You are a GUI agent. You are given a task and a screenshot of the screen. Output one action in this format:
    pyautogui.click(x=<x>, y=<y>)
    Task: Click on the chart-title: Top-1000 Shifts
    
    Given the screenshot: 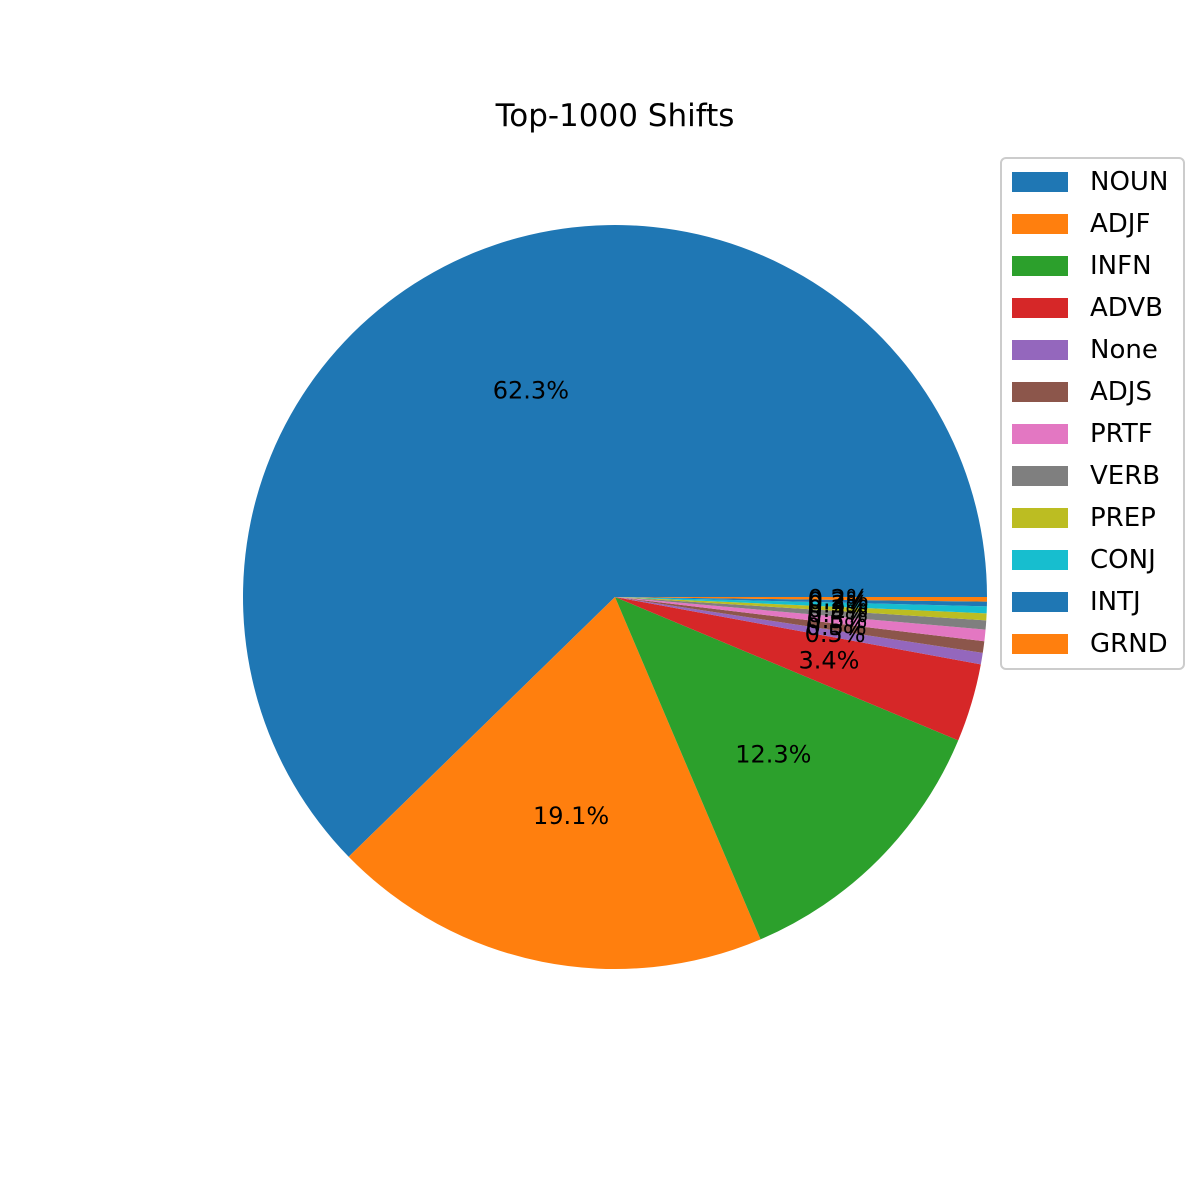 What is the action you would take?
    pyautogui.click(x=615, y=116)
    